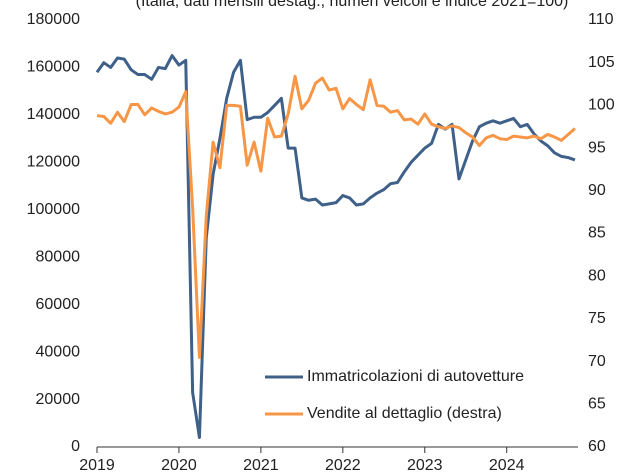 This screenshot has height=476, width=632. What do you see at coordinates (53, 209) in the screenshot?
I see `y-tick-label: 100000` at bounding box center [53, 209].